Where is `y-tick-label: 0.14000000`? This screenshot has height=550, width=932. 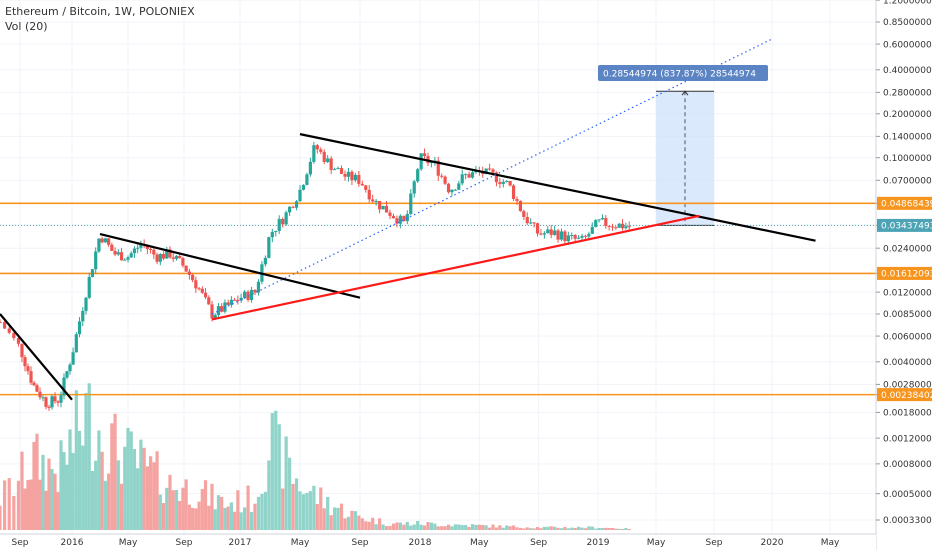
y-tick-label: 0.14000000 is located at coordinates (907, 138).